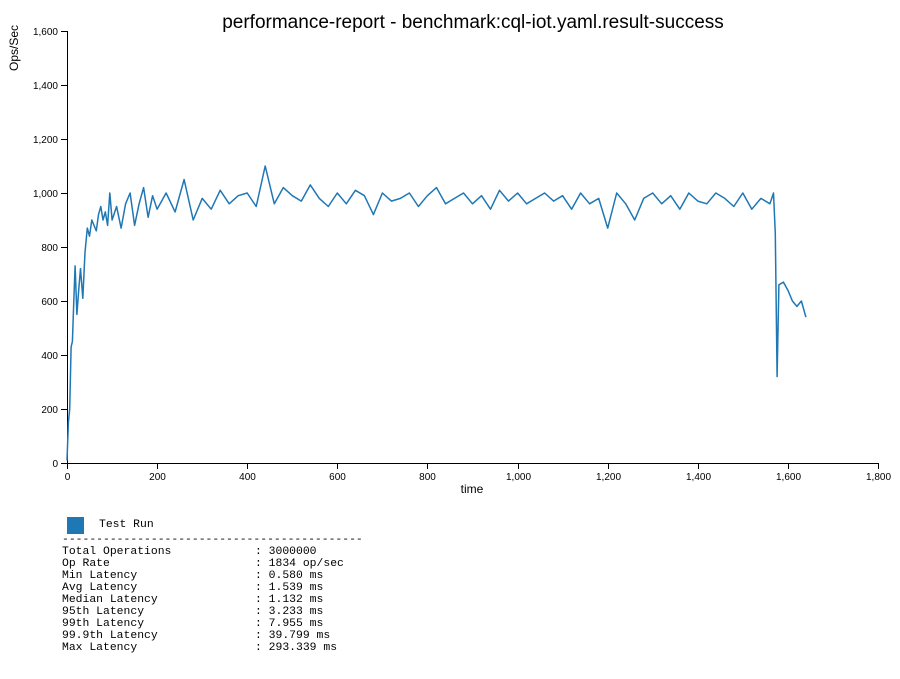 This screenshot has width=900, height=679. I want to click on x-tick-label: 1,400, so click(698, 477).